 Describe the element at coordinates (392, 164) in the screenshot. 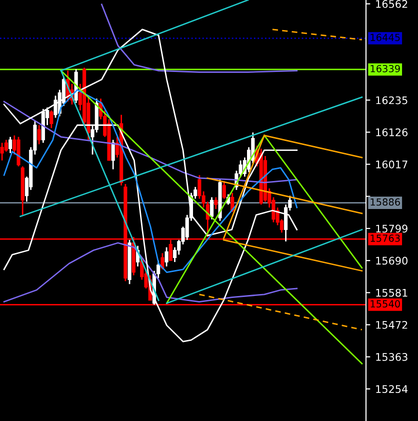

I see `y-tick-label: 16017` at that location.